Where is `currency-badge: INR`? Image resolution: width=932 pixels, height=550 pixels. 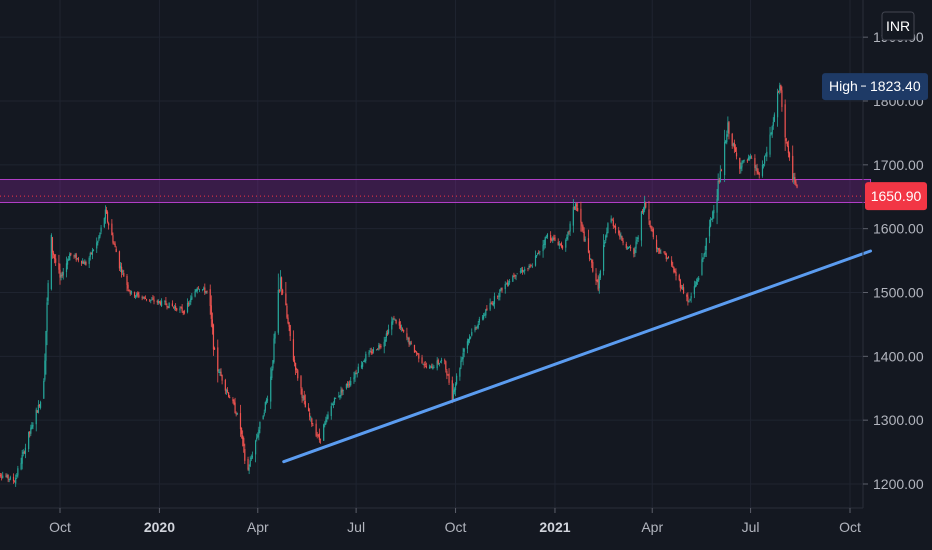
currency-badge: INR is located at coordinates (898, 26).